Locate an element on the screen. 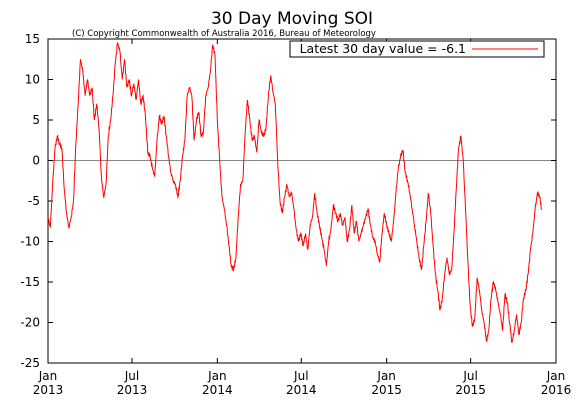 The image size is (576, 403). y-tick-label: -15 is located at coordinates (30, 282).